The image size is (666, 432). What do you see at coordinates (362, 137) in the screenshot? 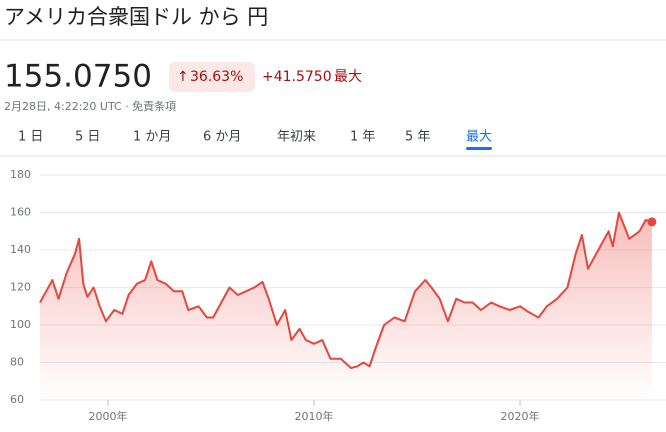
I see `tab: 1 年` at bounding box center [362, 137].